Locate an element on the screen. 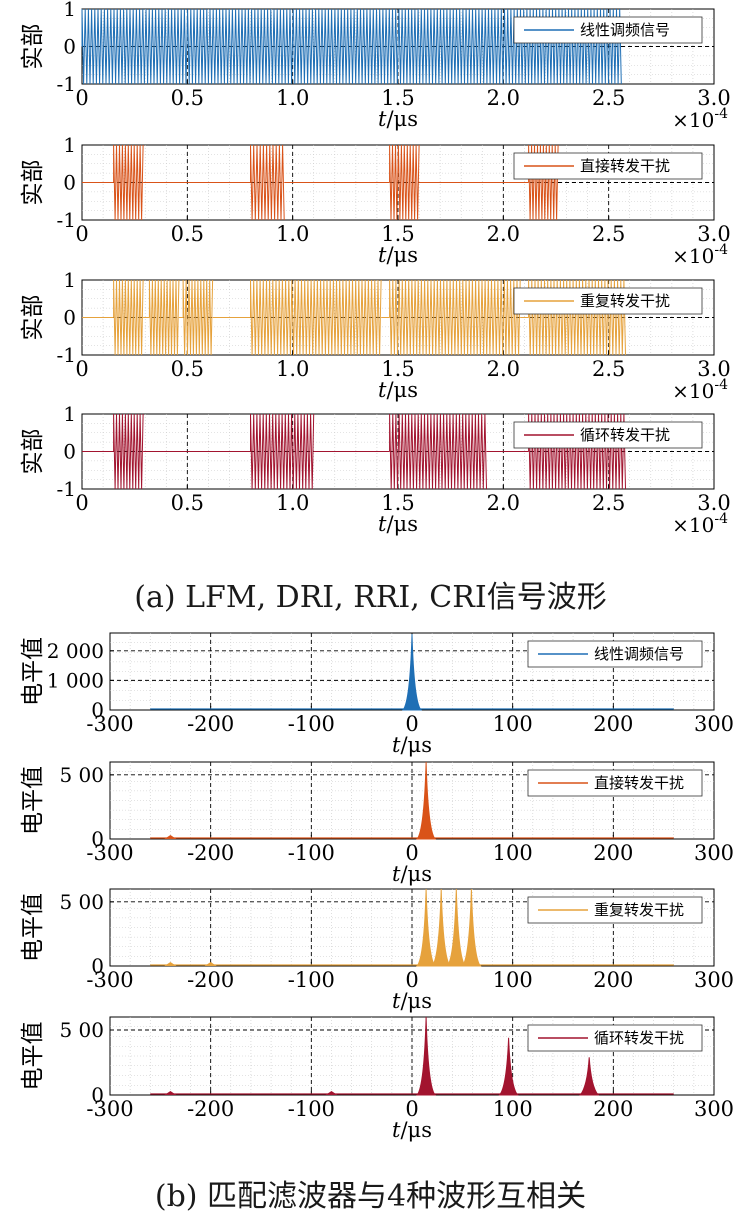  y-axis-label: 电平值 is located at coordinates (33, 1056).